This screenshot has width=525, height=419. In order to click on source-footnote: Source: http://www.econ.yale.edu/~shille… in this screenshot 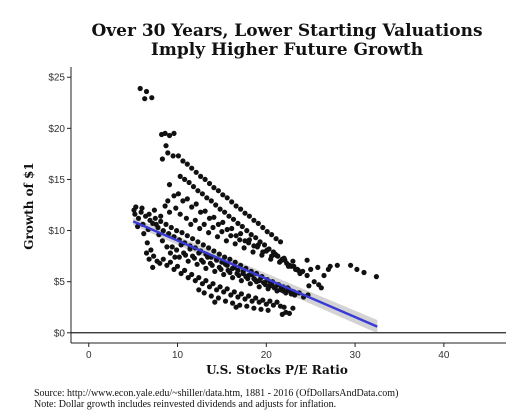, I will do `click(216, 393)`.